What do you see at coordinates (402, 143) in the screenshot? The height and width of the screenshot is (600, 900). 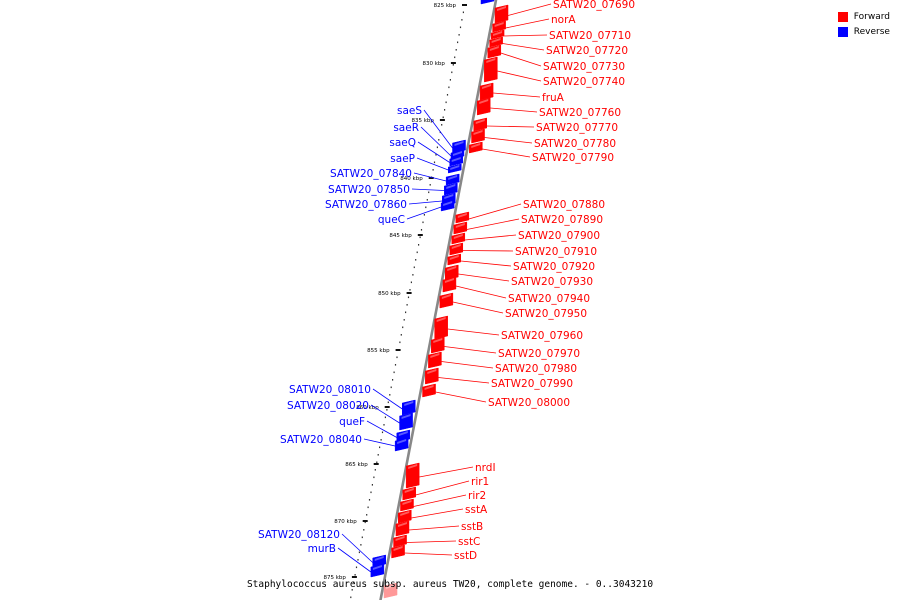 I see `reverse-gene-label: saeQ` at bounding box center [402, 143].